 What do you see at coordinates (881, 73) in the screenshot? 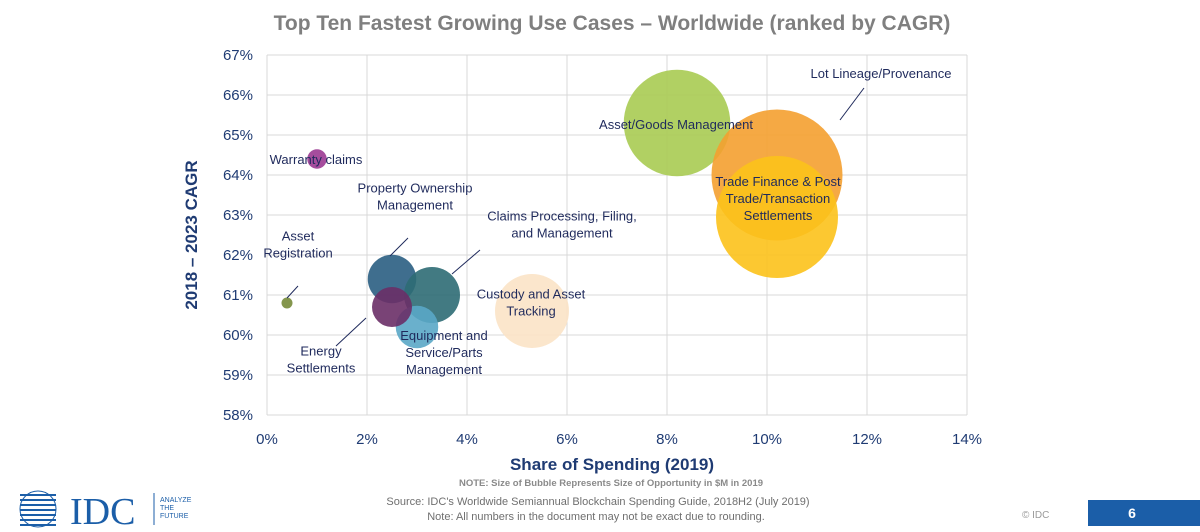
I see `bubble-label: Lot Lineage/Provenance` at bounding box center [881, 73].